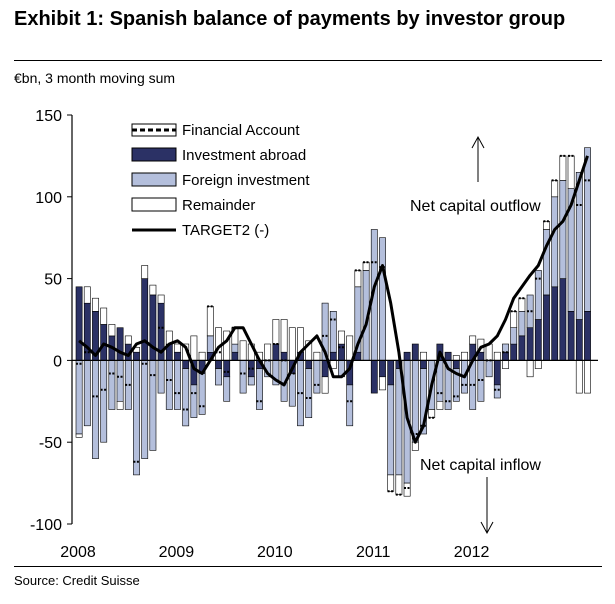 The image size is (615, 604). I want to click on y-tick-label: 0, so click(57, 361).